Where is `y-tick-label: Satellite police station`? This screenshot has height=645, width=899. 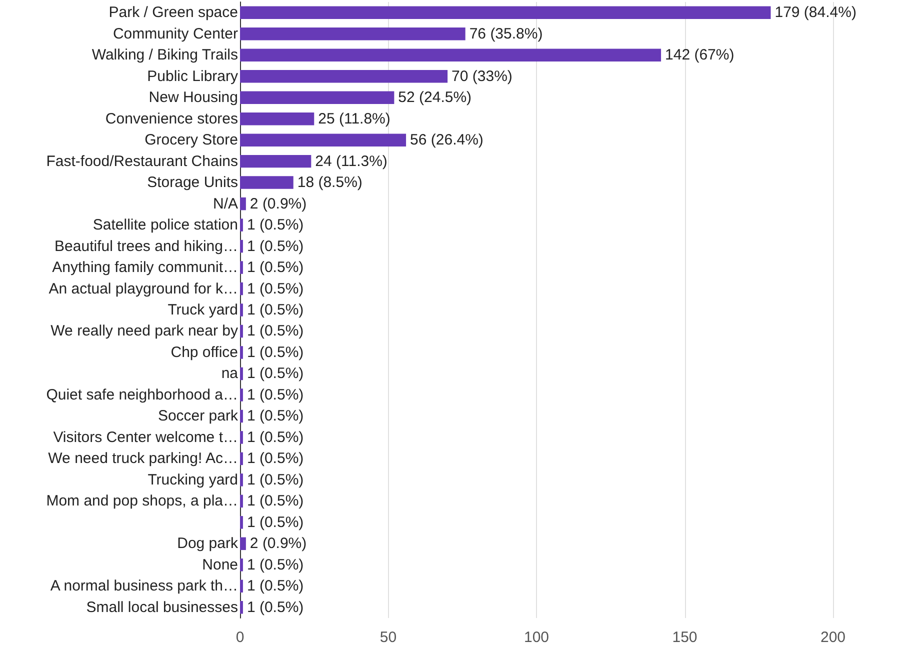
y-tick-label: Satellite police station is located at coordinates (165, 225).